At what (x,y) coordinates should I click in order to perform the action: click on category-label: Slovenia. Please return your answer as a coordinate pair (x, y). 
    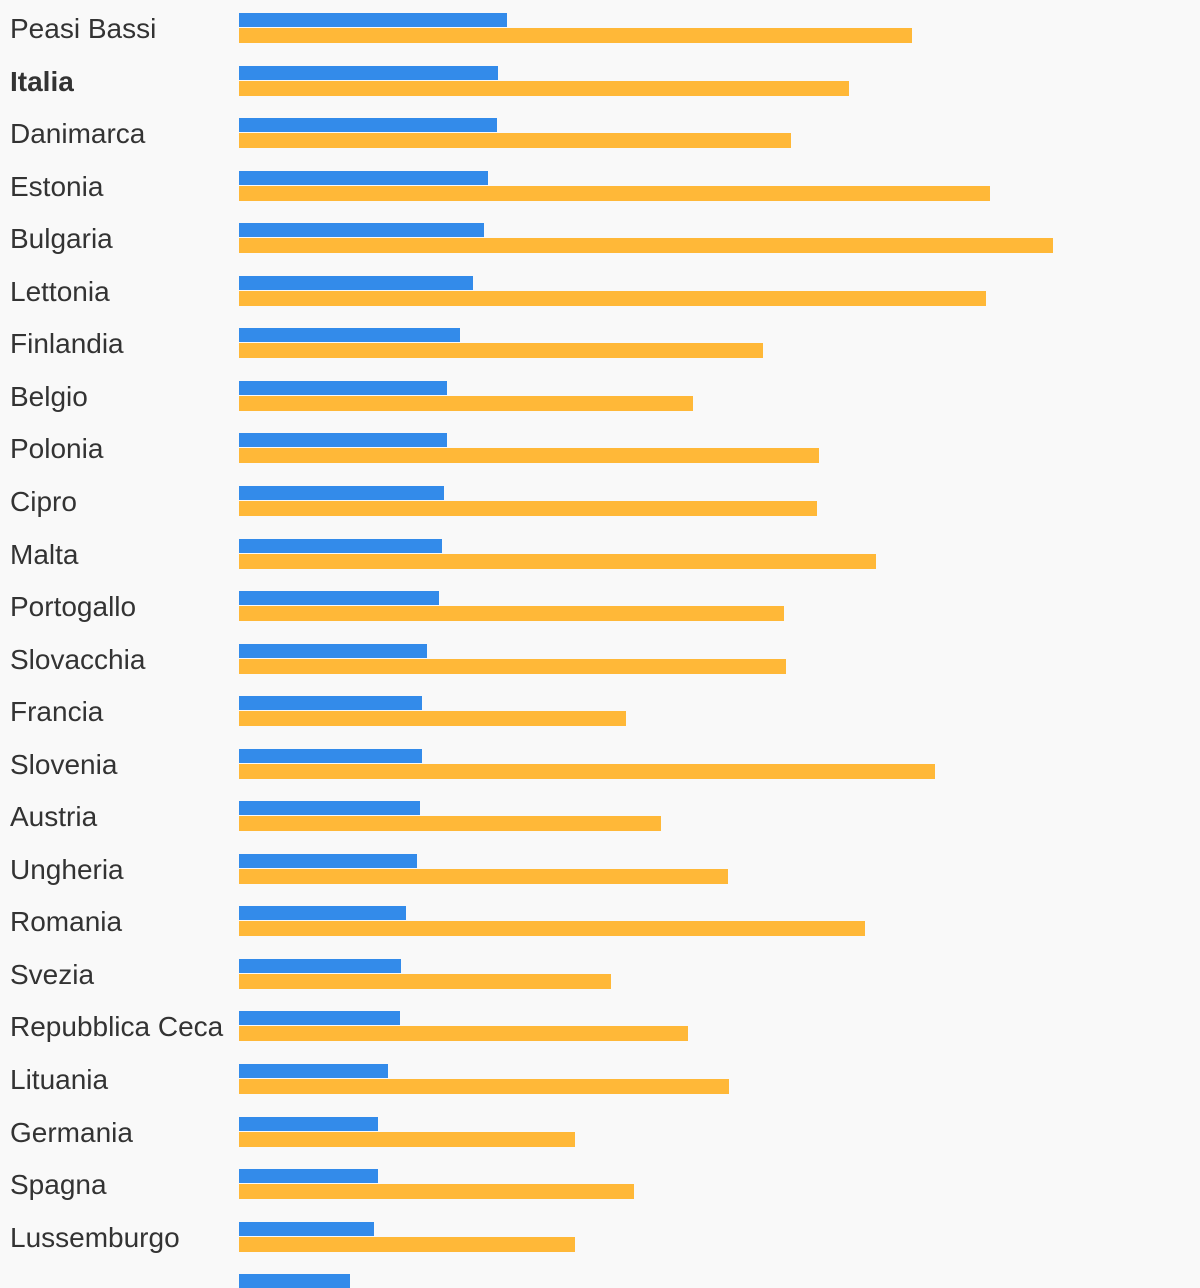
    Looking at the image, I should click on (64, 764).